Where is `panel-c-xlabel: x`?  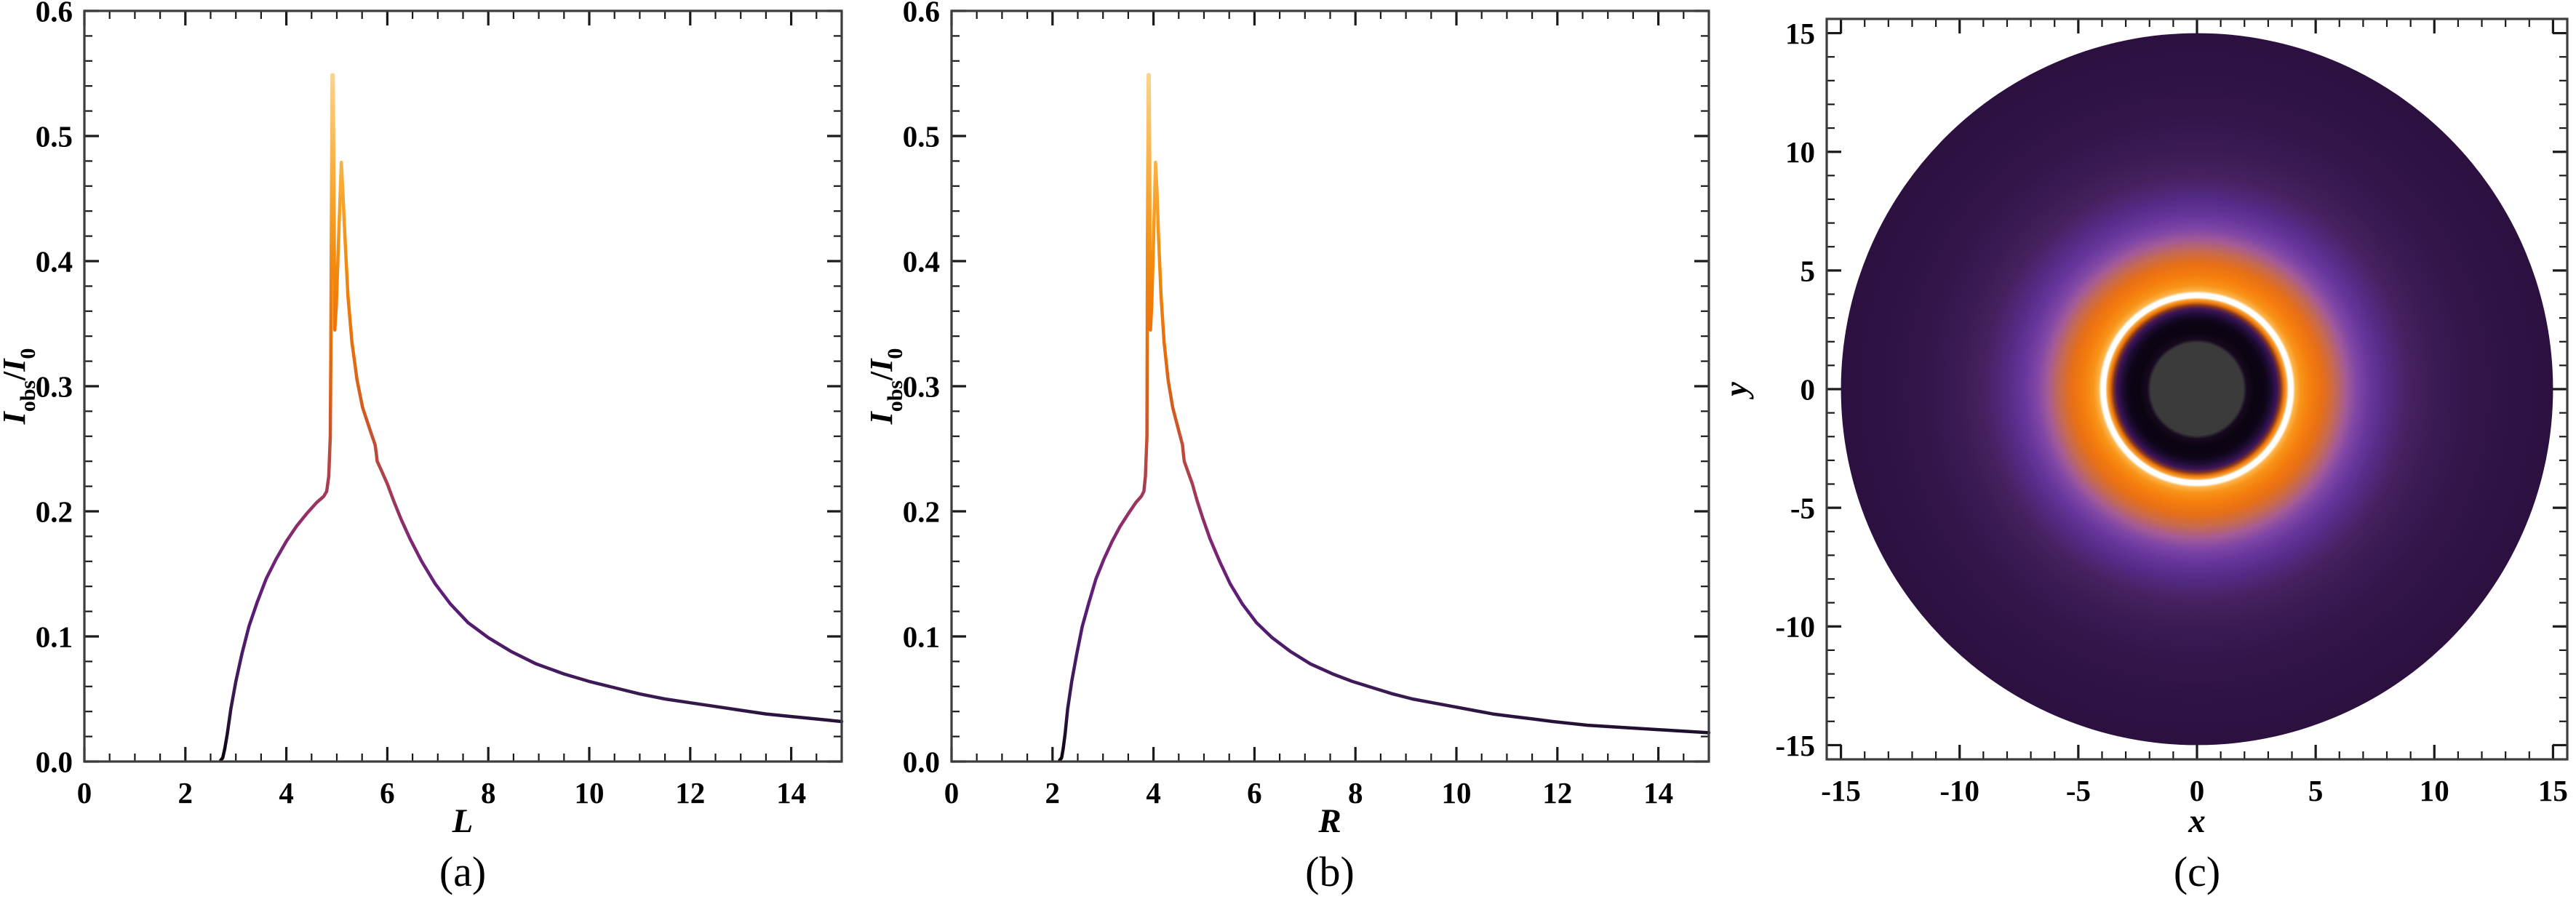
panel-c-xlabel: x is located at coordinates (2197, 821).